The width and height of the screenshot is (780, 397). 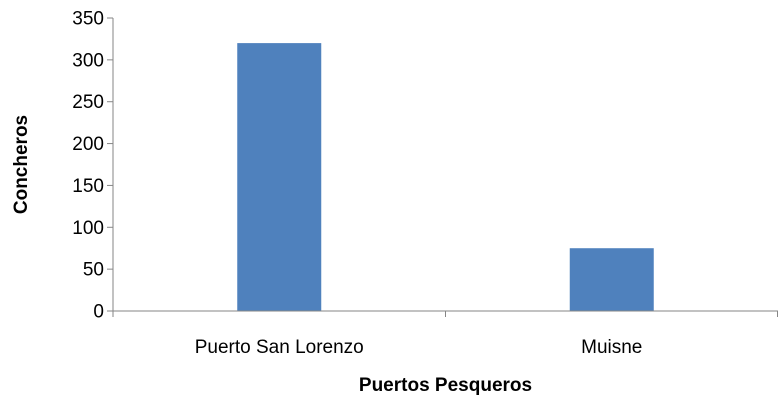 What do you see at coordinates (419, 347) in the screenshot?
I see `x-ticks-group: Puerto San Lorenzo Muisne` at bounding box center [419, 347].